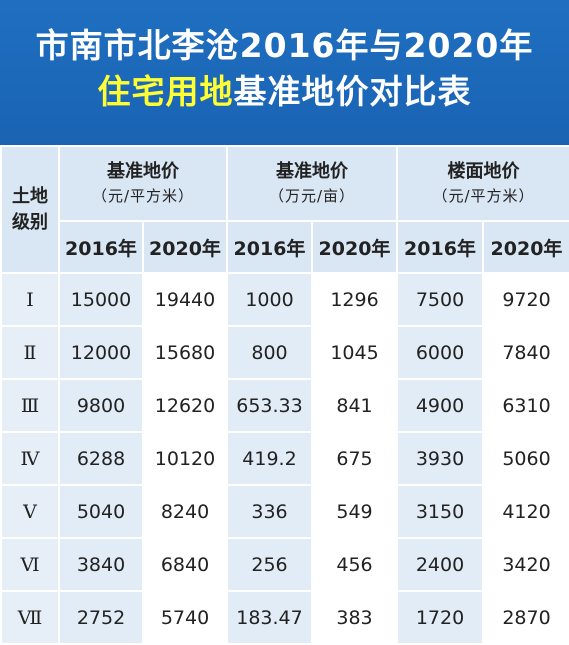 This screenshot has width=569, height=645. What do you see at coordinates (185, 405) in the screenshot?
I see `value-cell: 12620` at bounding box center [185, 405].